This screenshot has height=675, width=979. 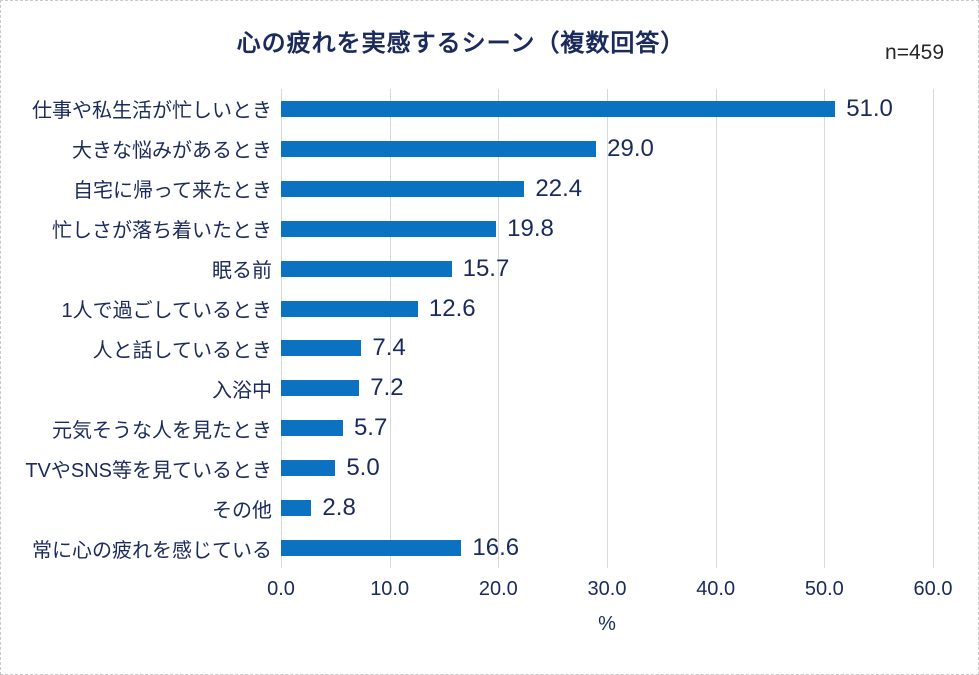 What do you see at coordinates (152, 550) in the screenshot?
I see `category-label: 常に心の疲れを感じている` at bounding box center [152, 550].